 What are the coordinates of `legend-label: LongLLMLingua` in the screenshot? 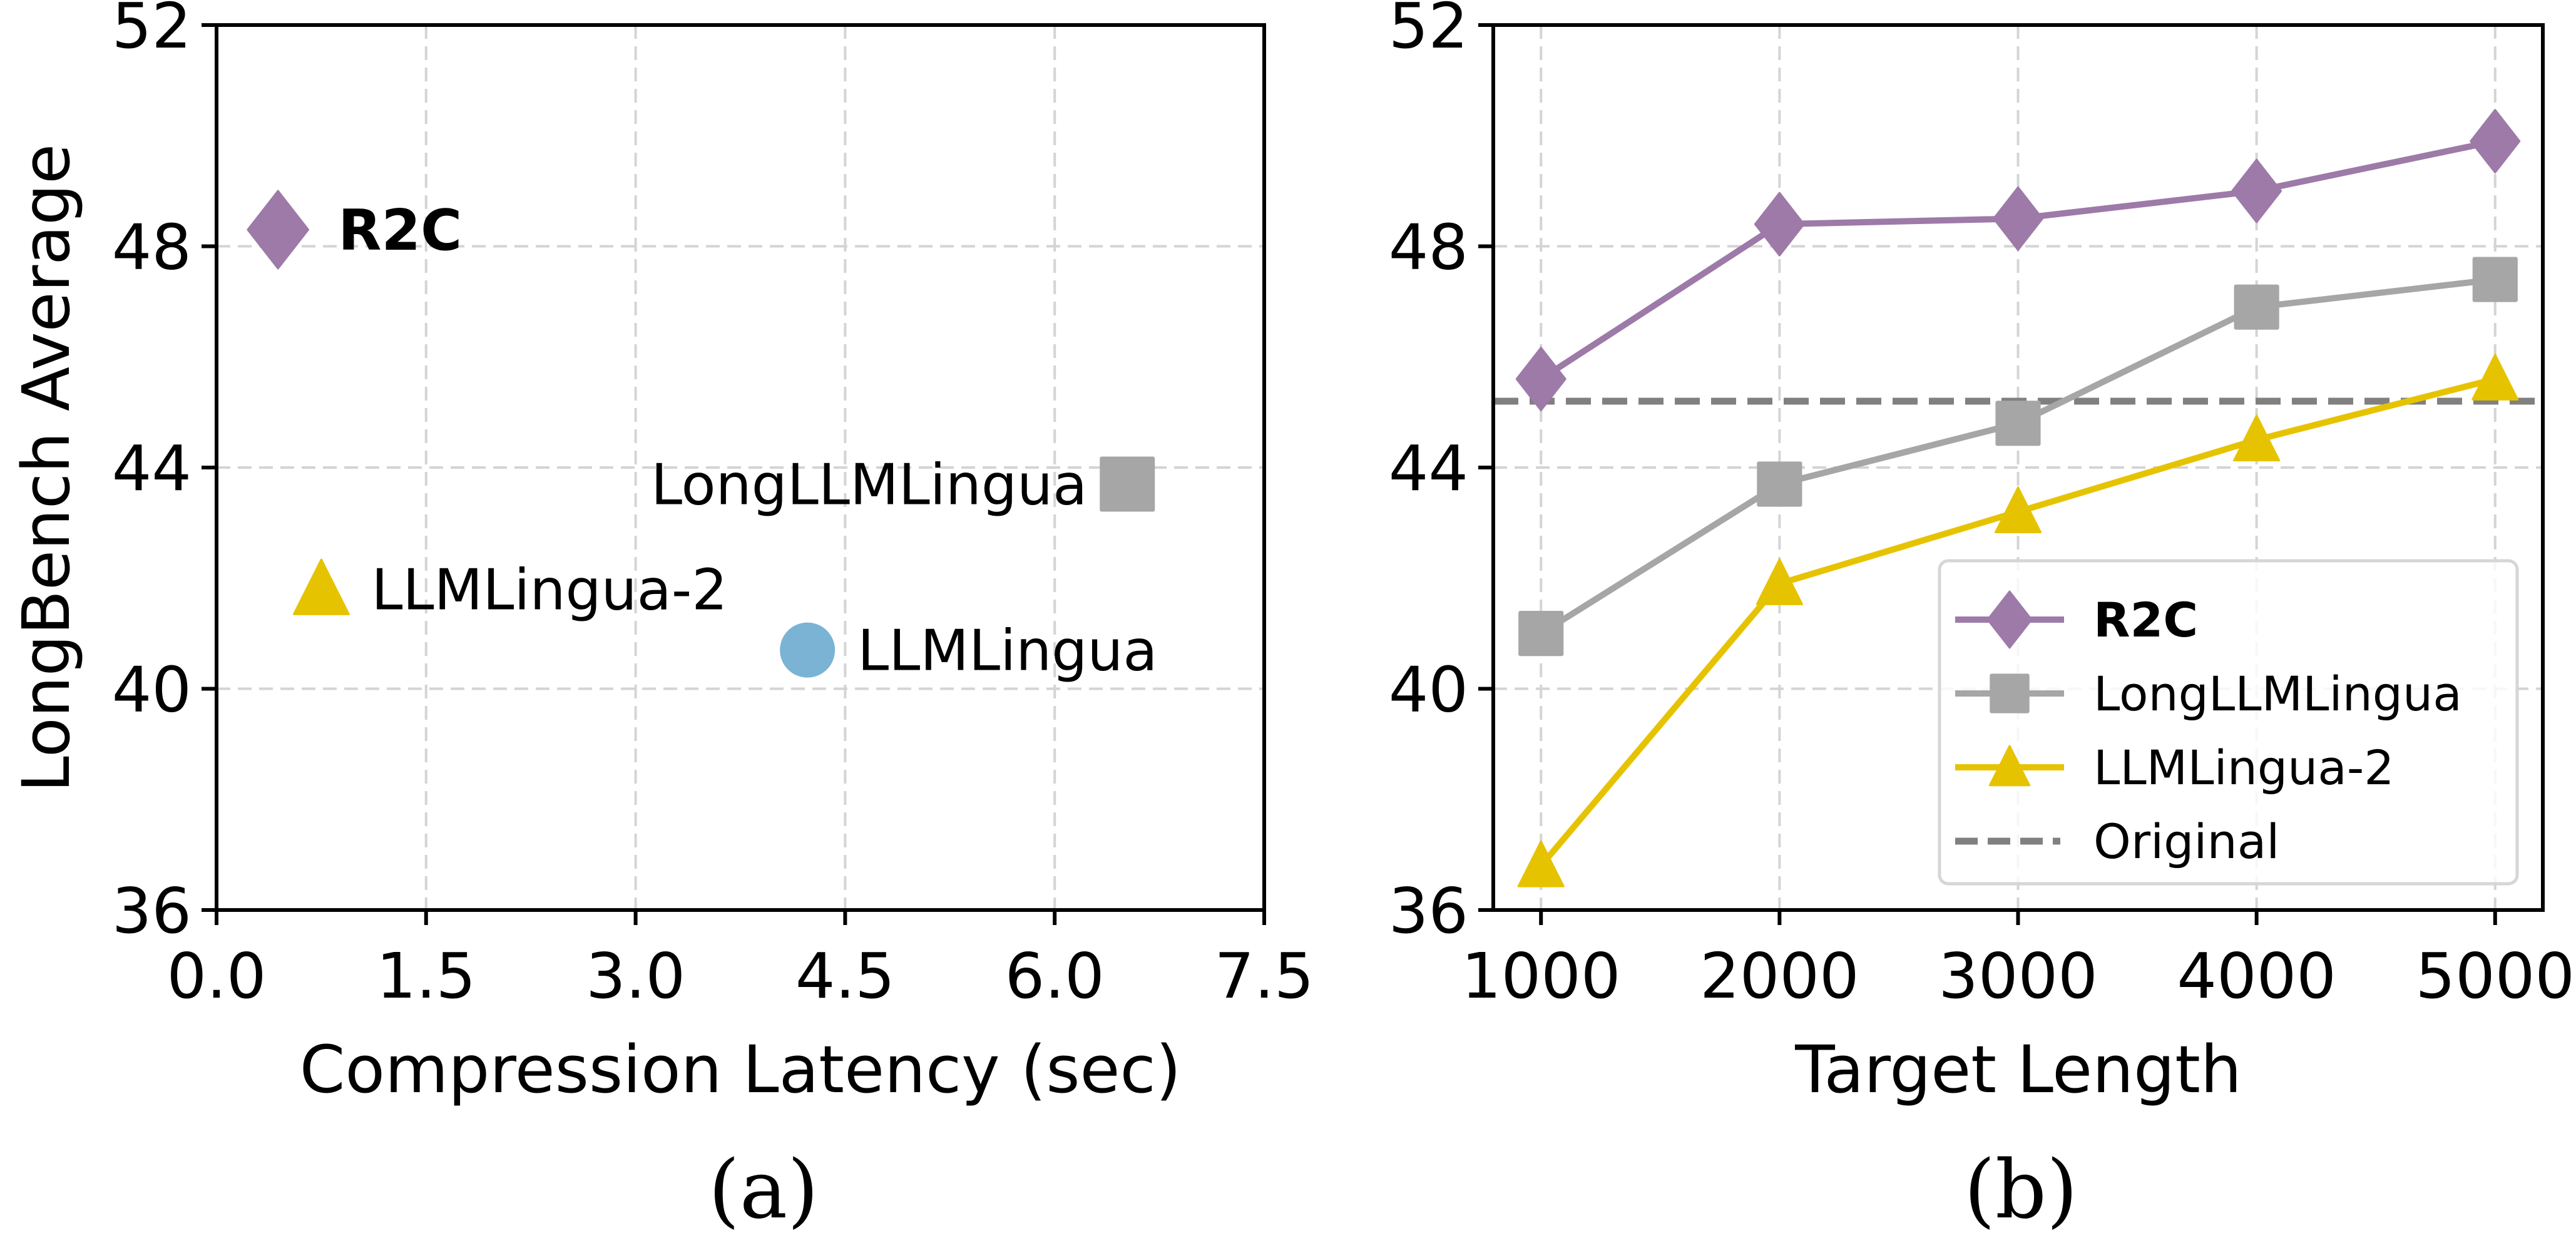 It's located at (2277, 694).